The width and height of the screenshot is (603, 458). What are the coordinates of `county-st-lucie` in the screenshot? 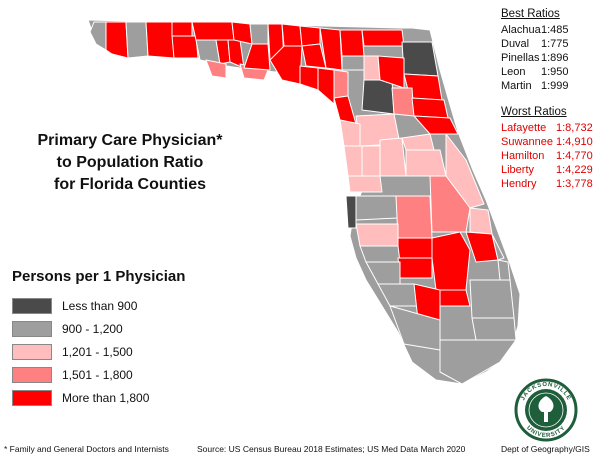 It's located at (498, 247).